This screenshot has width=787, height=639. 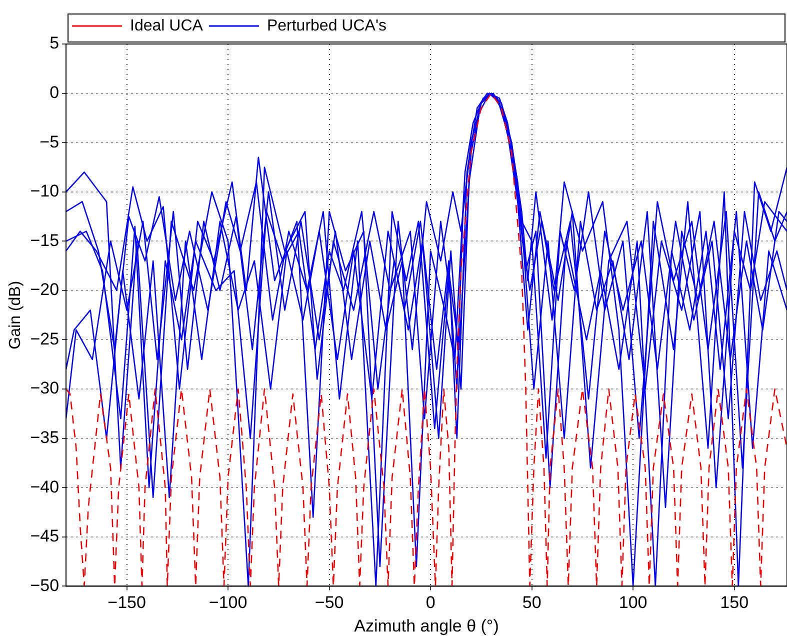 What do you see at coordinates (734, 602) in the screenshot?
I see `x-tick-label: 150` at bounding box center [734, 602].